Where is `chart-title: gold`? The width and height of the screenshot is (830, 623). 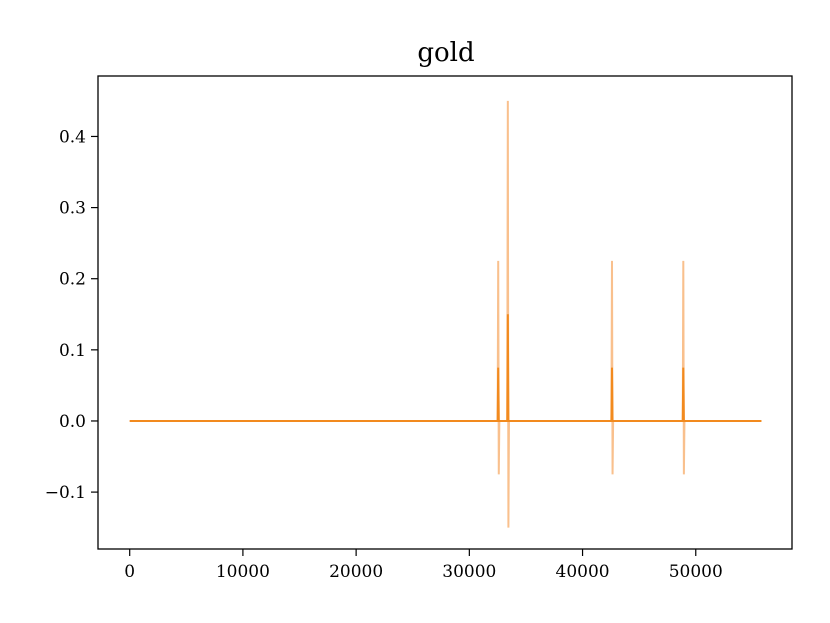
chart-title: gold is located at coordinates (445, 53).